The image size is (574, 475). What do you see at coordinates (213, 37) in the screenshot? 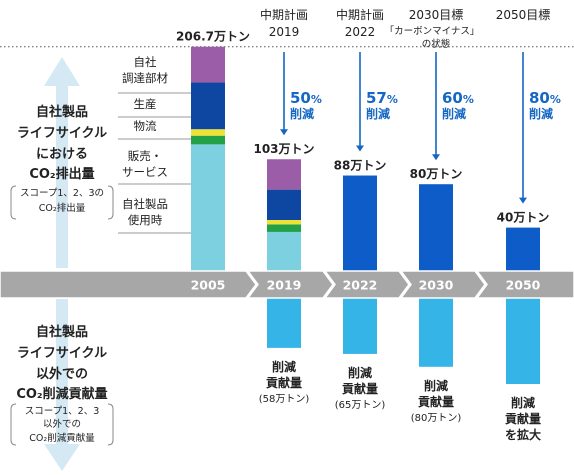
I see `value-label-2005: 206.7万トン` at bounding box center [213, 37].